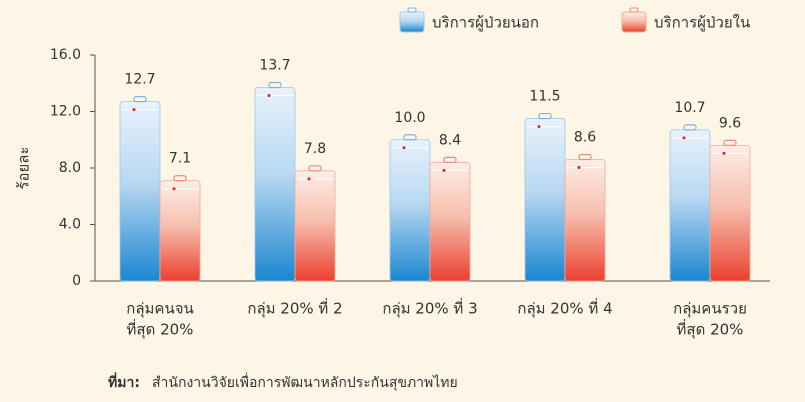 The height and width of the screenshot is (402, 805). Describe the element at coordinates (76, 281) in the screenshot. I see `y-tick-label: 0` at that location.